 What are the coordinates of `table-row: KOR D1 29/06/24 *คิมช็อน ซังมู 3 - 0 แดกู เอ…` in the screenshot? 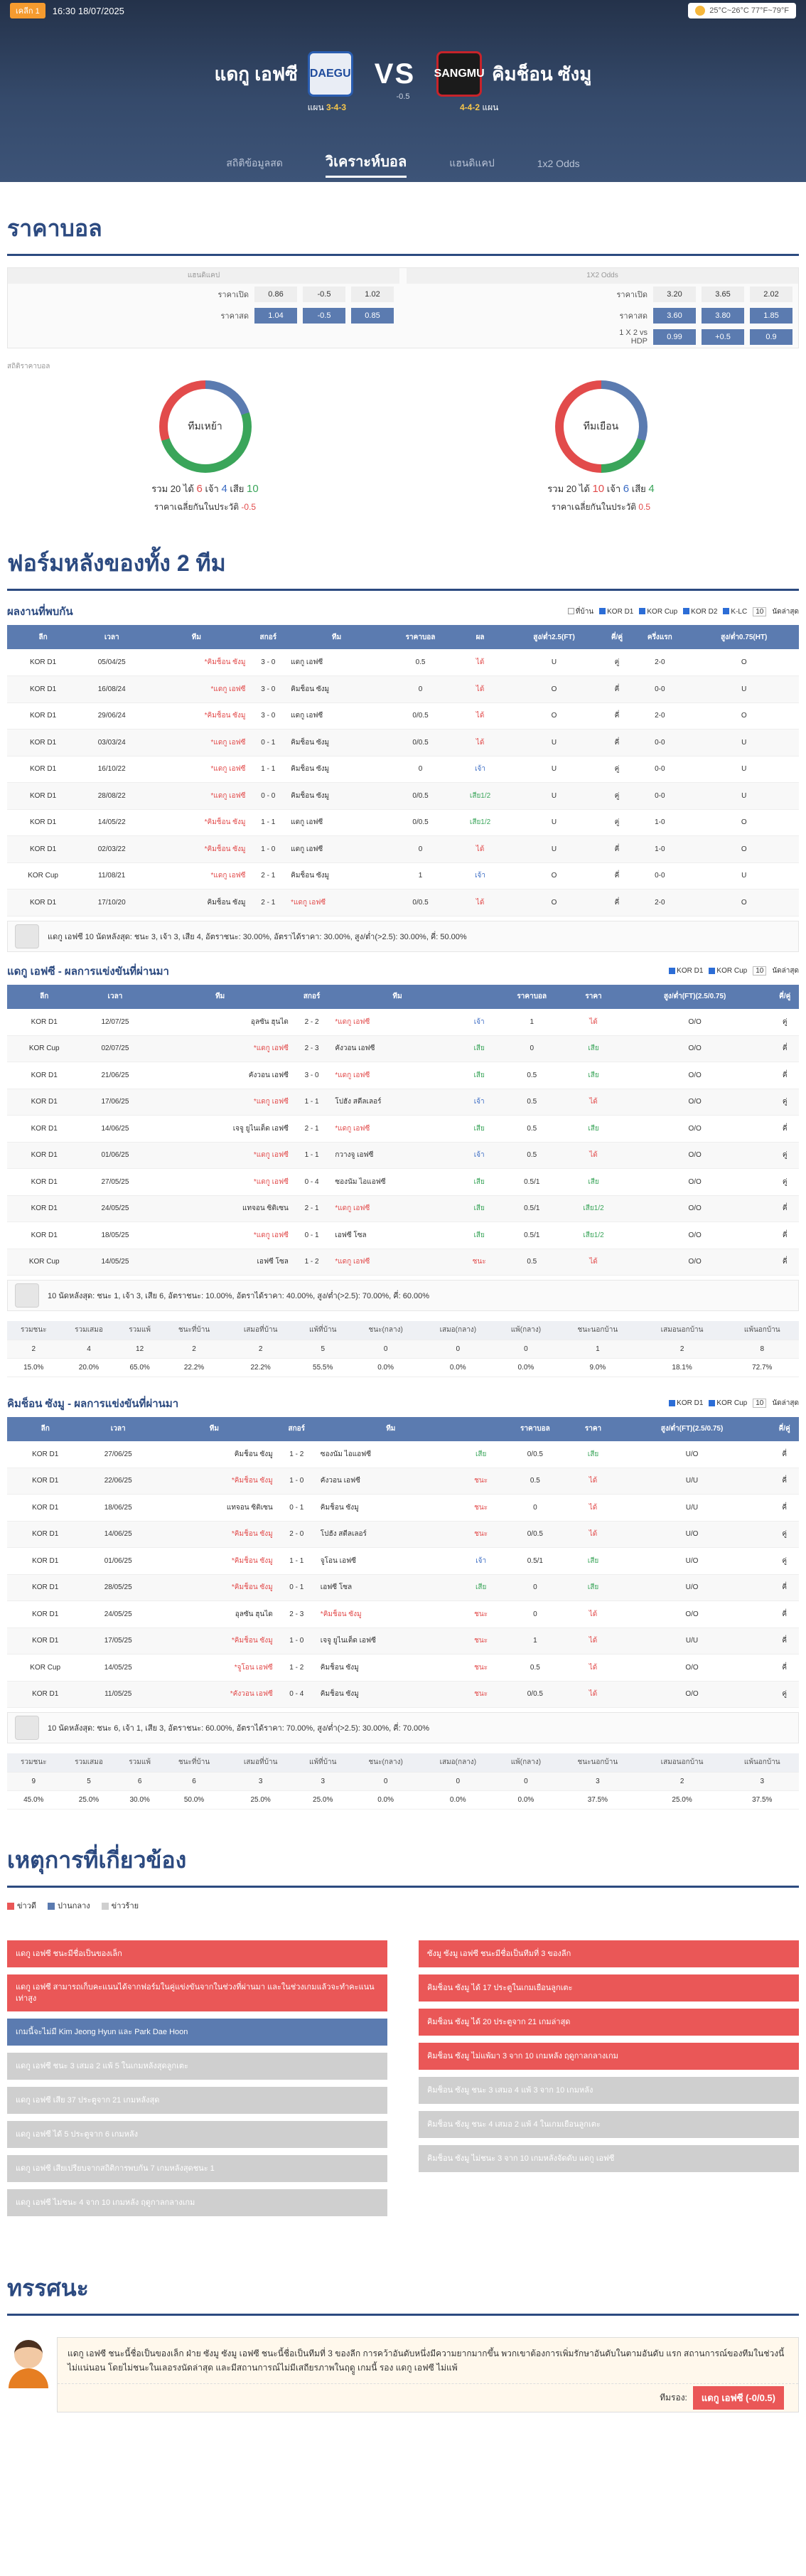 It's located at (403, 716).